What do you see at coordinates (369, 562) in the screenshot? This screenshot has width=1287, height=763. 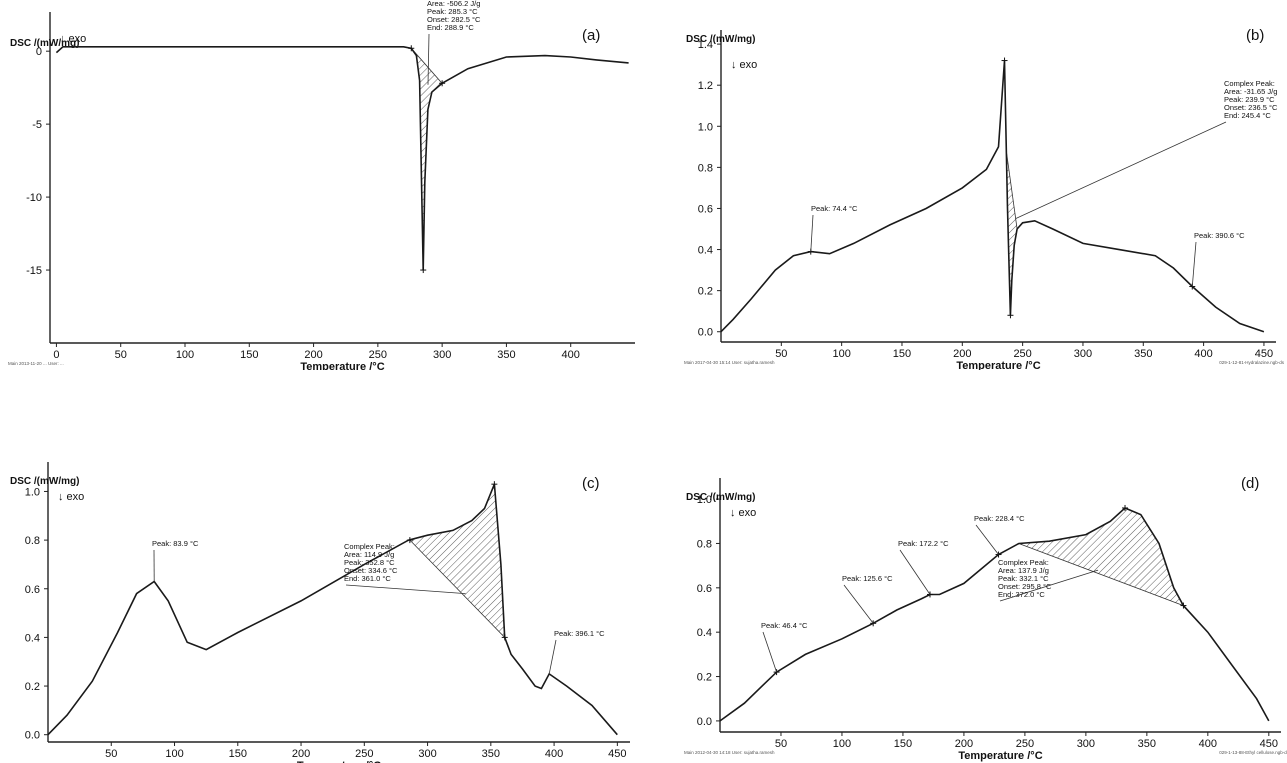 I see `annotation-text: Peak: 352.8 °C` at bounding box center [369, 562].